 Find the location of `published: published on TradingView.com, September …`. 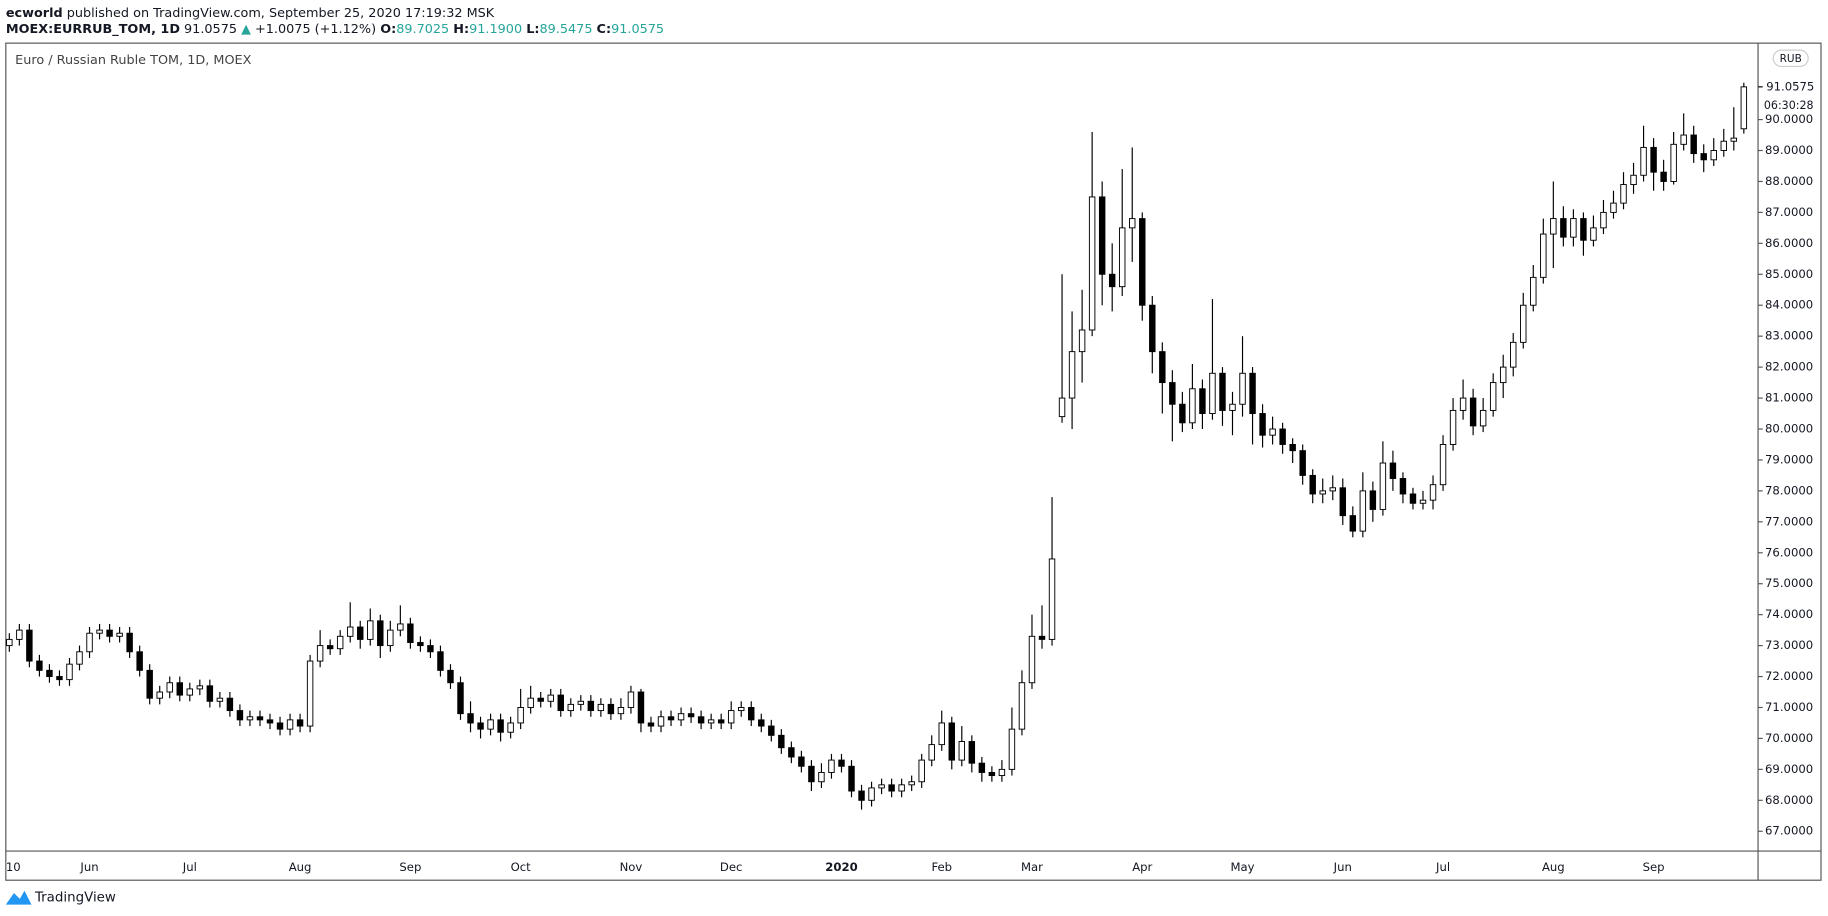

published: published on TradingView.com, September … is located at coordinates (281, 12).